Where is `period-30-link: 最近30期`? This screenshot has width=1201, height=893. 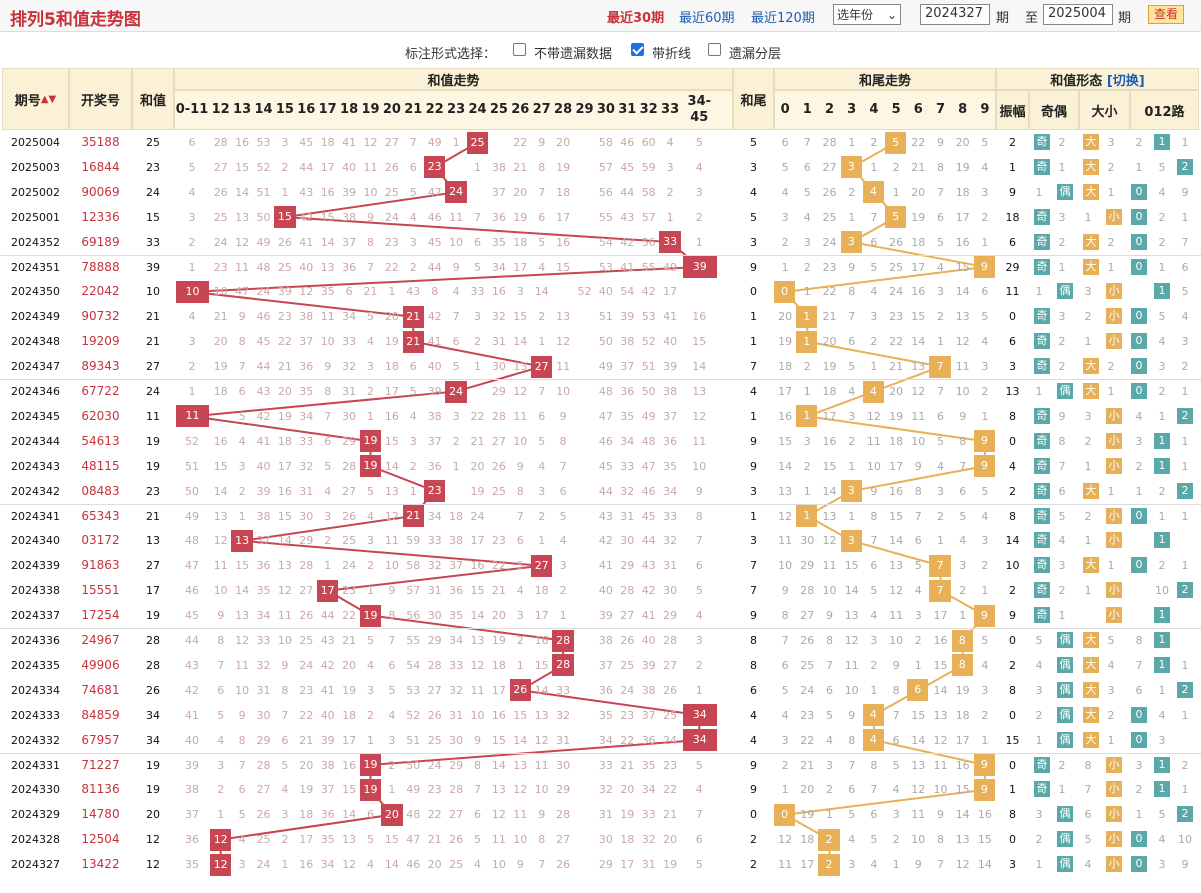
period-30-link: 最近30期 is located at coordinates (636, 18).